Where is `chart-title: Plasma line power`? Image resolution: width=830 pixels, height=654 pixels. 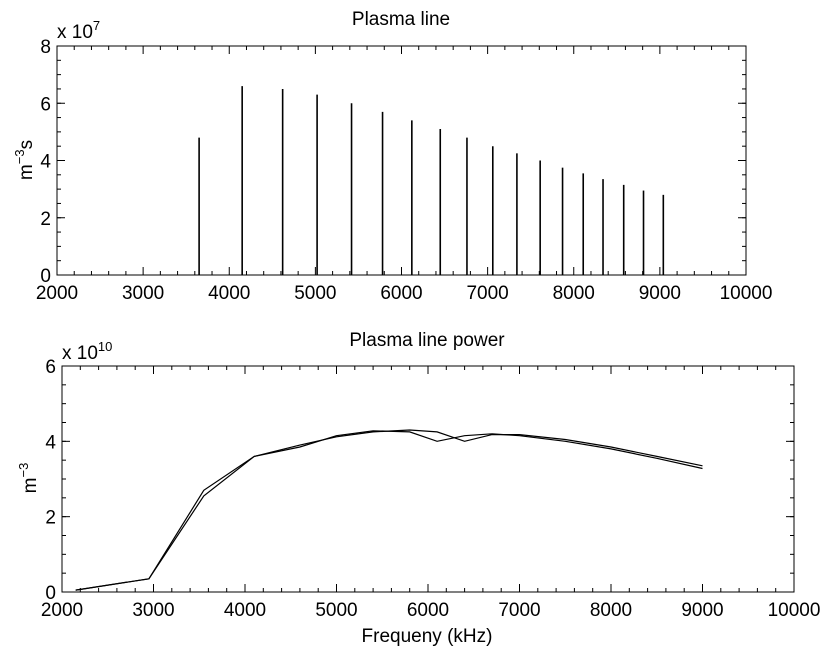
chart-title: Plasma line power is located at coordinates (427, 340).